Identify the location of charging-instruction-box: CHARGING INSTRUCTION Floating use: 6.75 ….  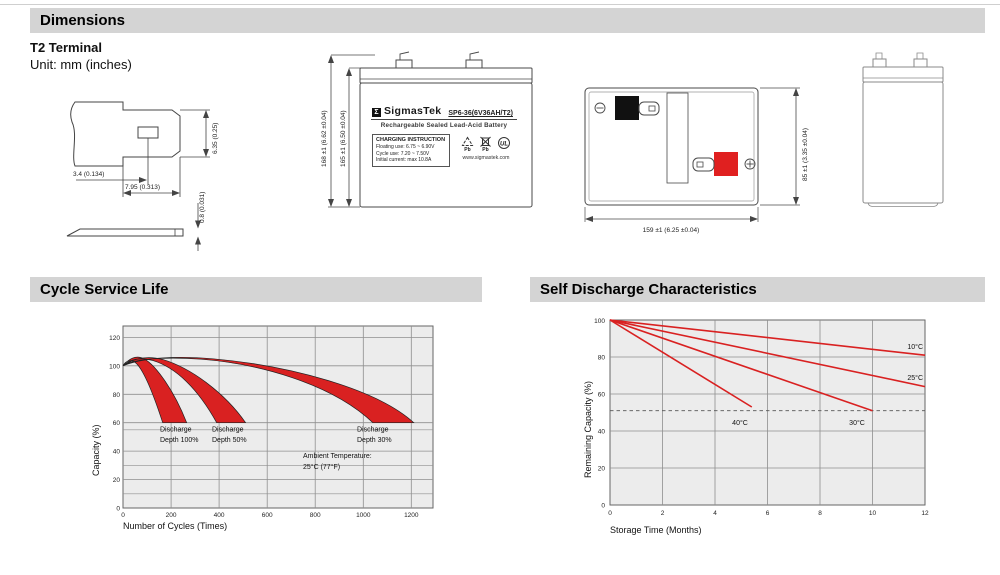
(411, 150).